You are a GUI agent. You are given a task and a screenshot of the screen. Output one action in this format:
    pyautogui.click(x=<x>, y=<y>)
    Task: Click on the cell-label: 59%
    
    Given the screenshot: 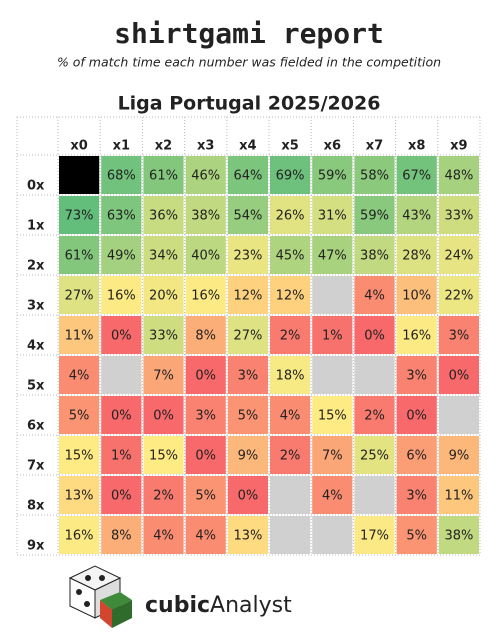 What is the action you would take?
    pyautogui.click(x=374, y=216)
    